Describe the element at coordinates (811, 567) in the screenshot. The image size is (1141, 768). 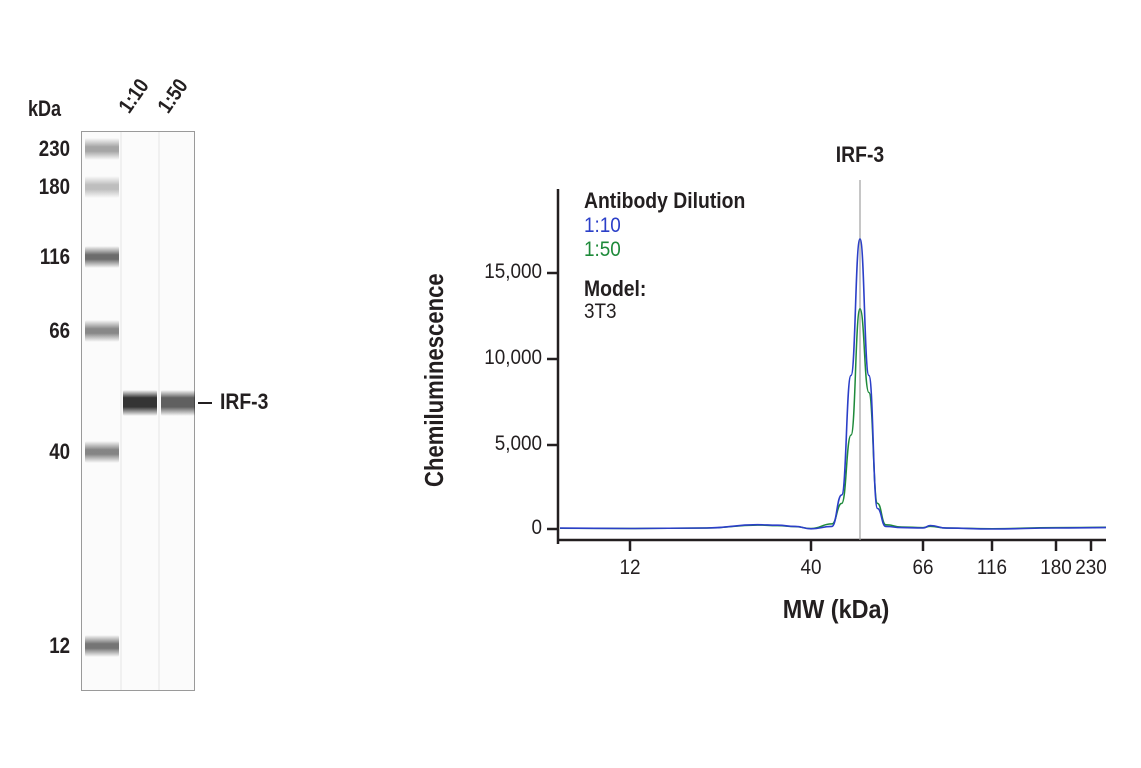
I see `x-tick-label: 40` at that location.